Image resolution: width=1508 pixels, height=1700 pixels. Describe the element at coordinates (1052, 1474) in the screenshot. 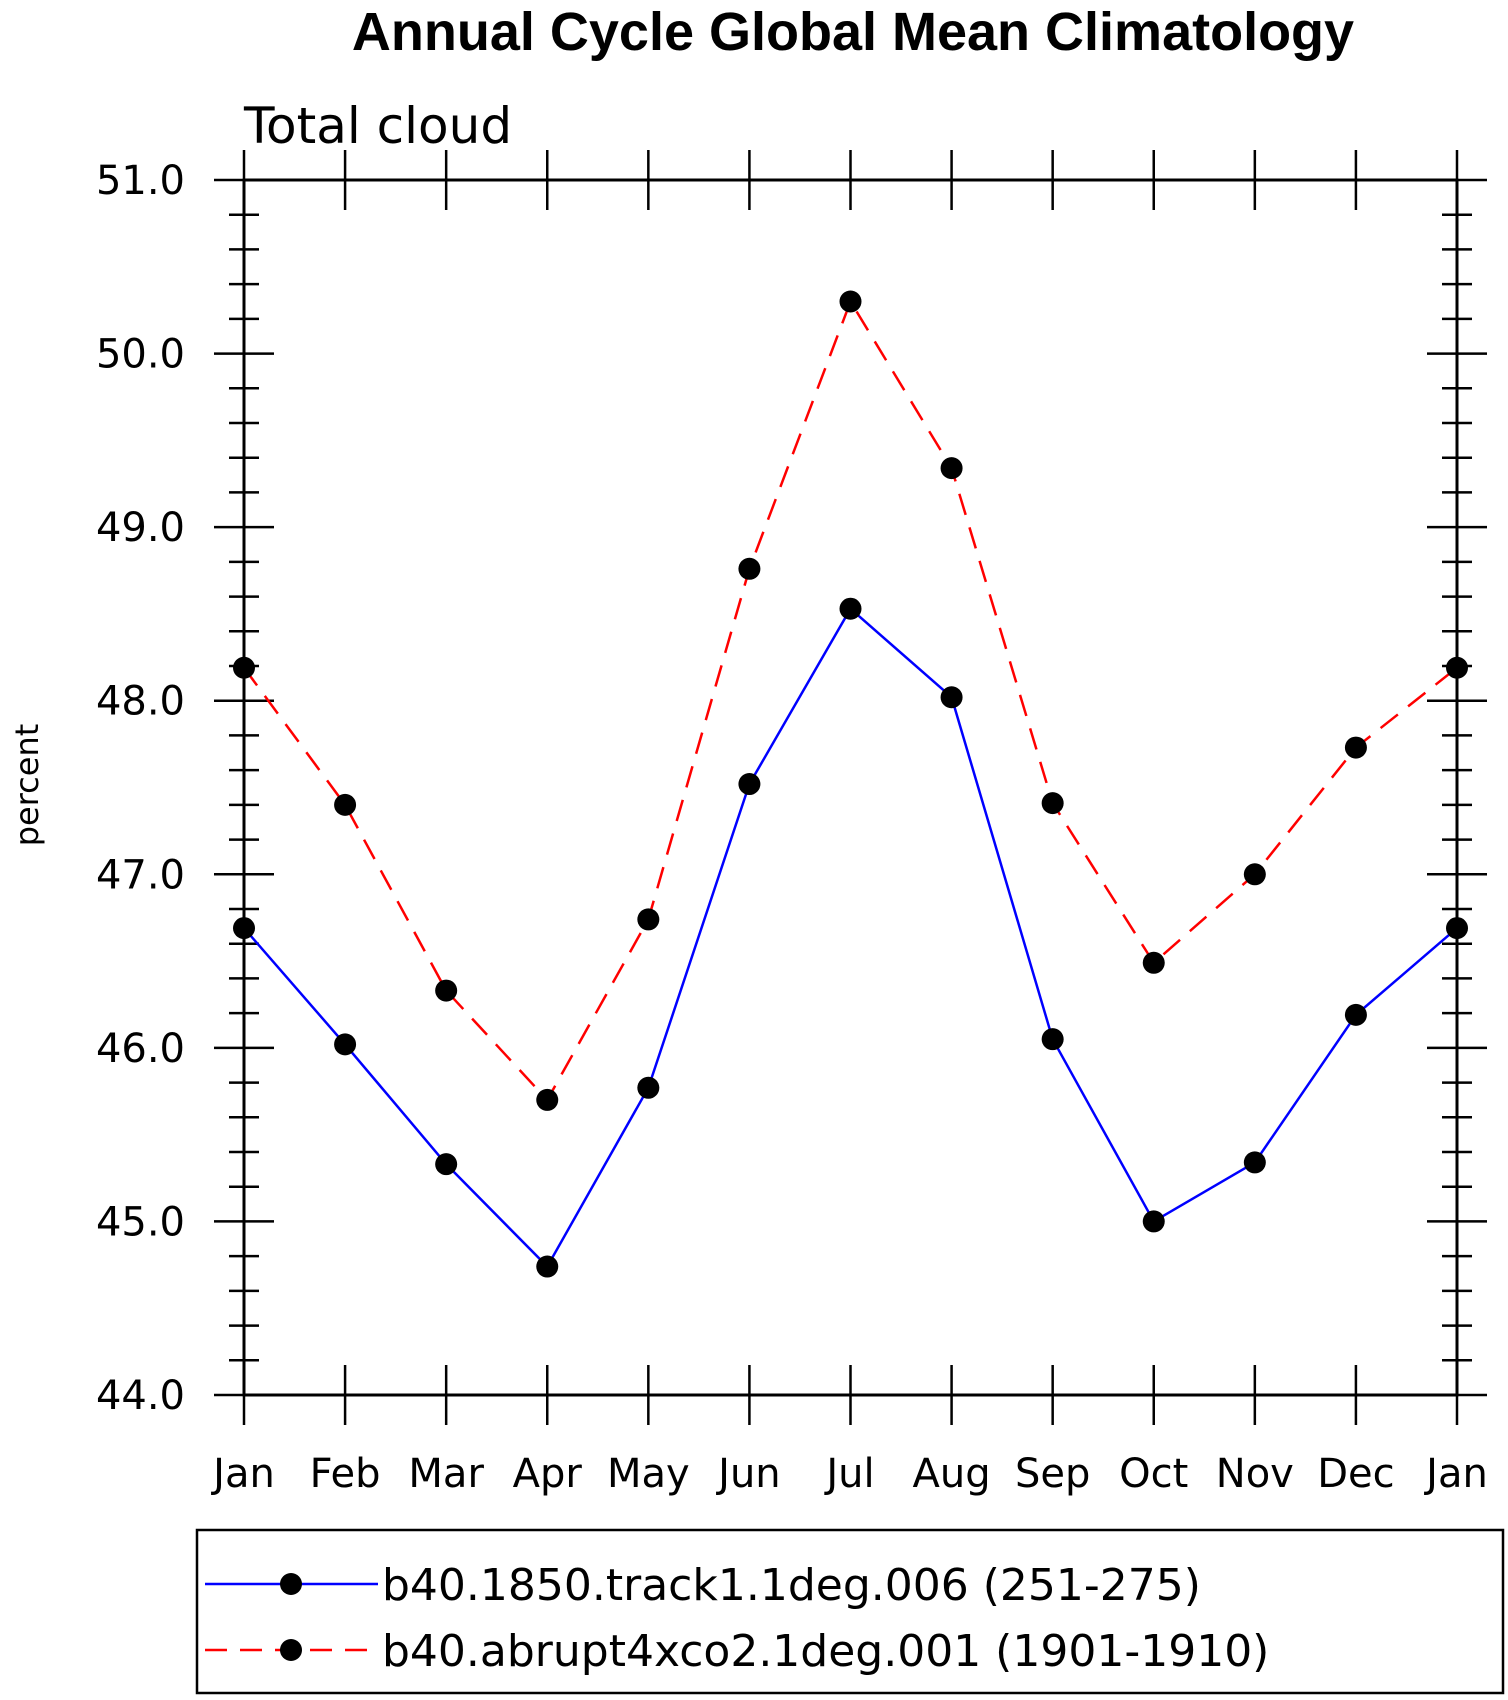

I see `x-tick-label: Sep` at that location.